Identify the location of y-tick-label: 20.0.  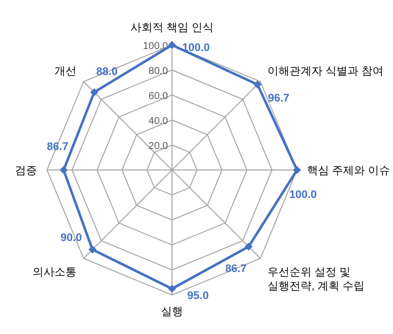
(158, 146).